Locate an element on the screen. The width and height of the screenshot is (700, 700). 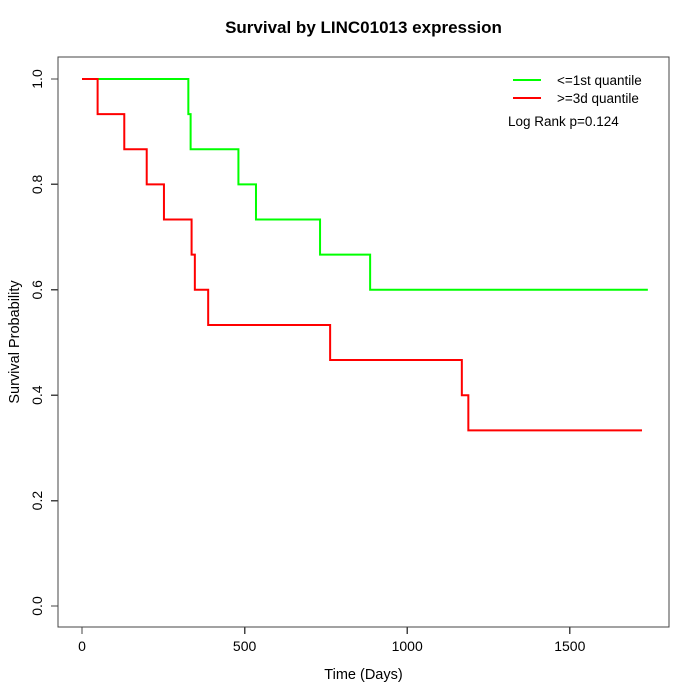
y-tick-label: 0.4 is located at coordinates (37, 395).